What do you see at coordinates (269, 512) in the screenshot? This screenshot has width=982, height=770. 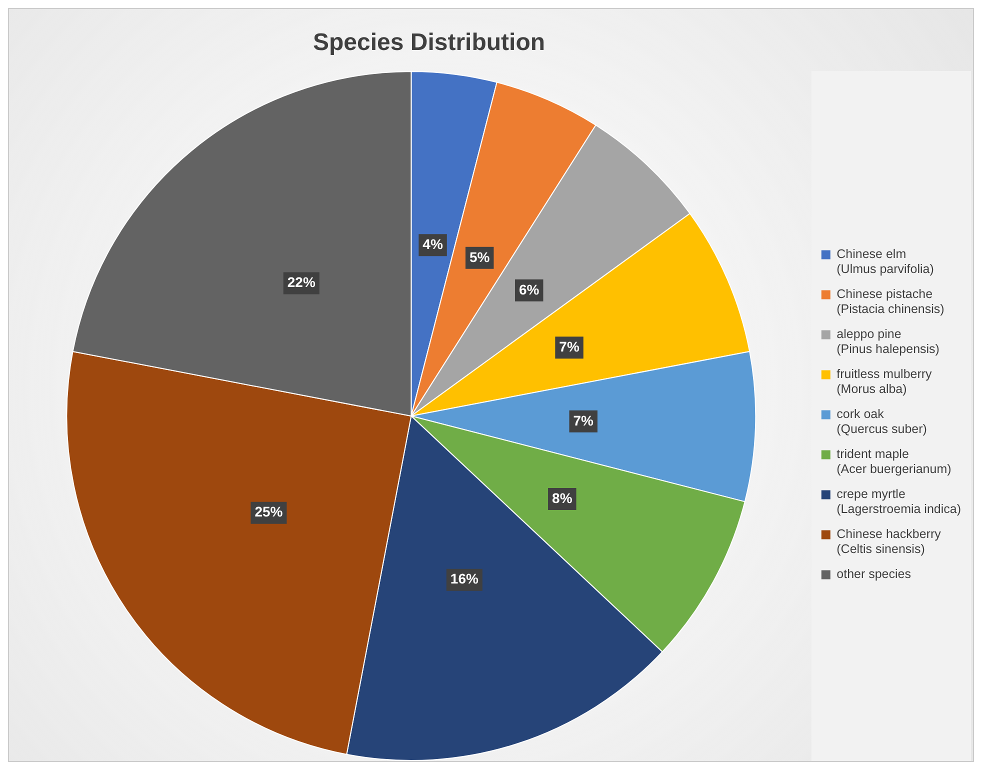 I see `data-label: 25%` at bounding box center [269, 512].